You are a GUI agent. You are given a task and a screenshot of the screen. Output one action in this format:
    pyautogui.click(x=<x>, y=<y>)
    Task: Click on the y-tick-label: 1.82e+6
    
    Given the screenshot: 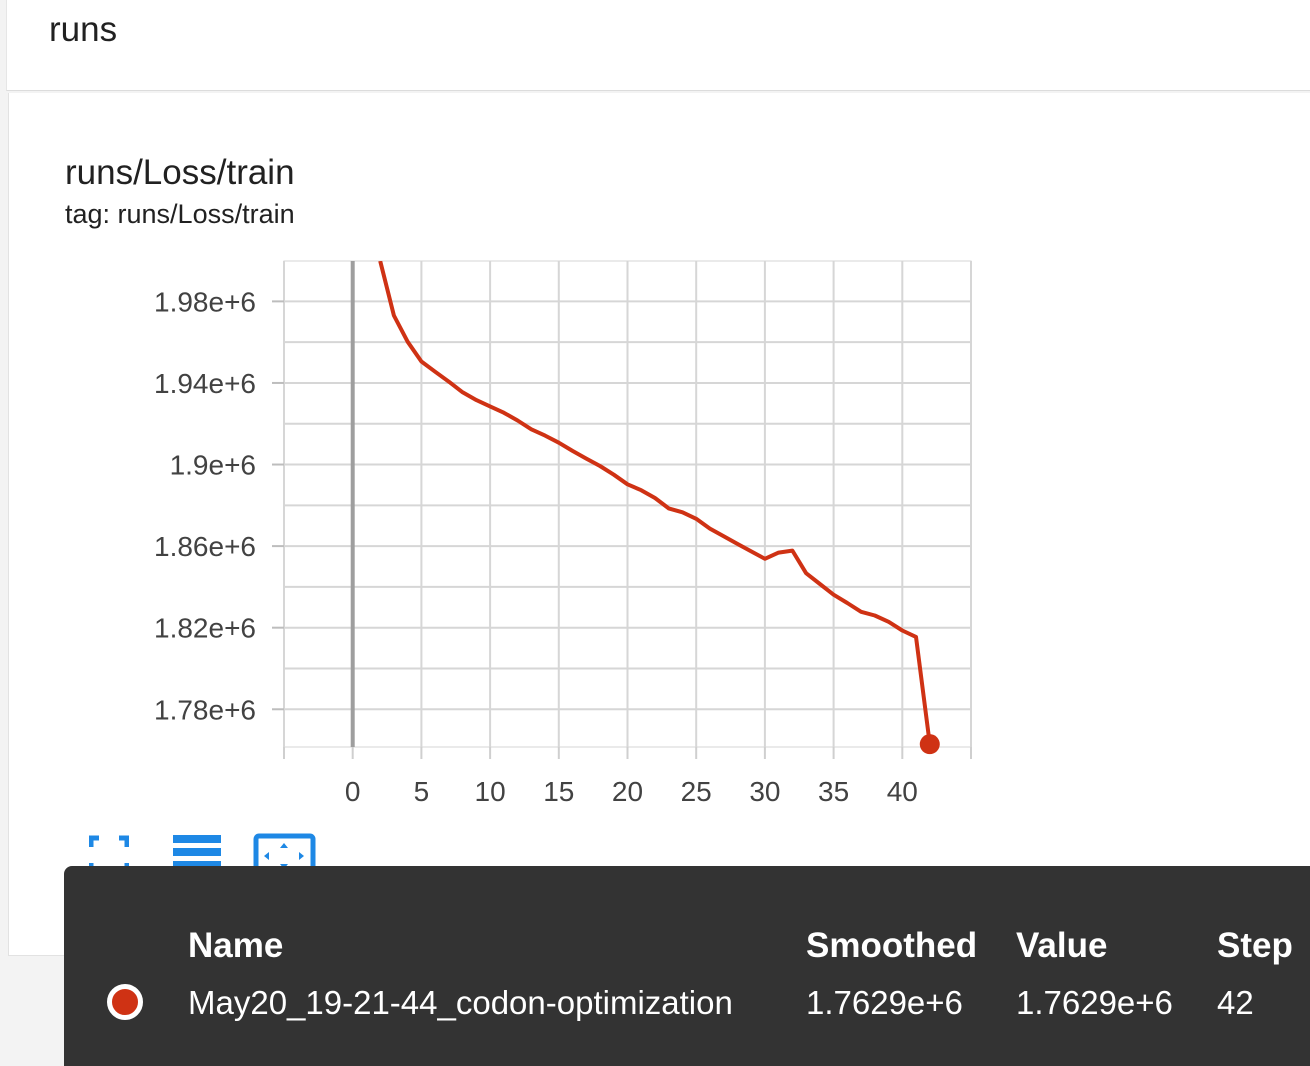 What is the action you would take?
    pyautogui.click(x=205, y=628)
    